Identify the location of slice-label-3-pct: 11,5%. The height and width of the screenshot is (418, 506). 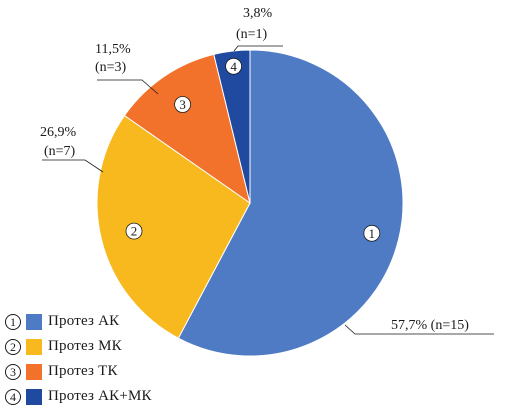
(113, 49).